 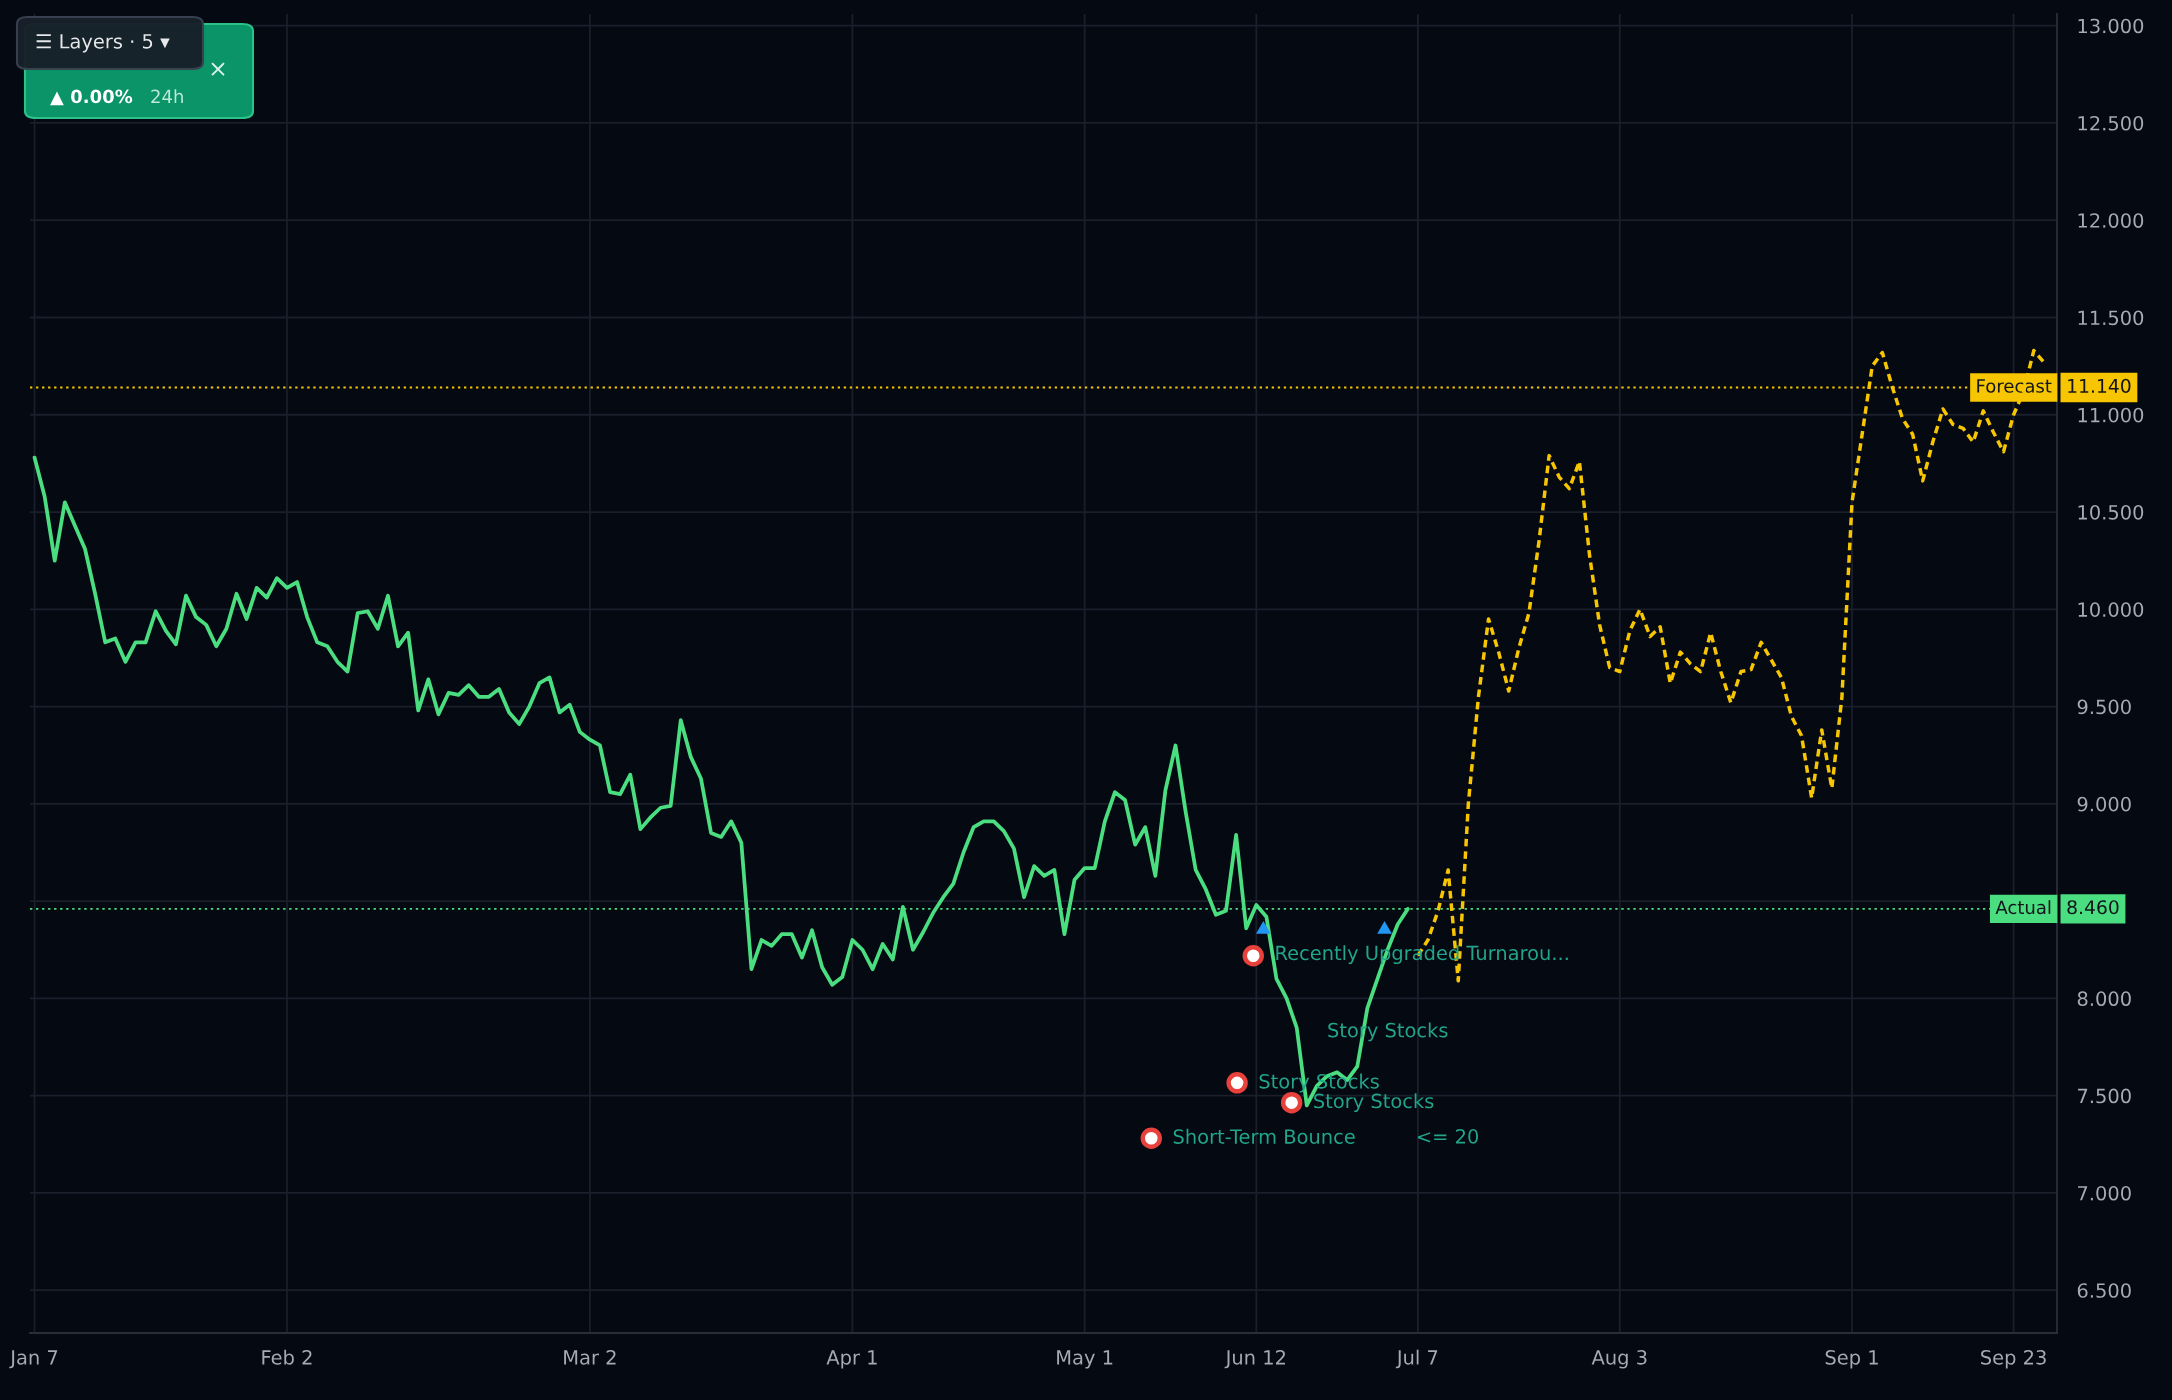 What do you see at coordinates (2104, 1290) in the screenshot?
I see `y-tick-label: 6.500` at bounding box center [2104, 1290].